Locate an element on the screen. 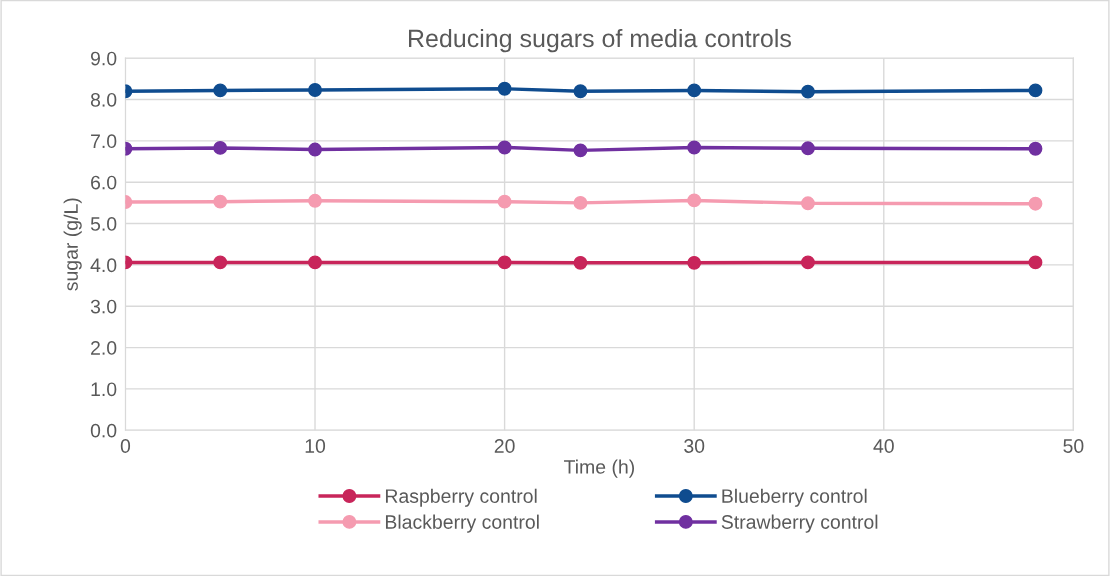  chart-title: Reducing sugars of media controls is located at coordinates (600, 40).